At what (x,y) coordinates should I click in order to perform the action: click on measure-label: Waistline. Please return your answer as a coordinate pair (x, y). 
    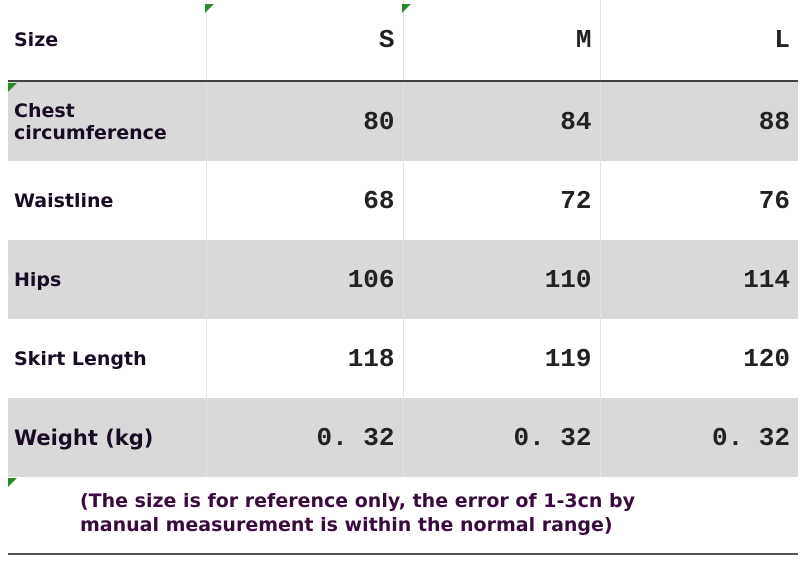
    Looking at the image, I should click on (64, 200).